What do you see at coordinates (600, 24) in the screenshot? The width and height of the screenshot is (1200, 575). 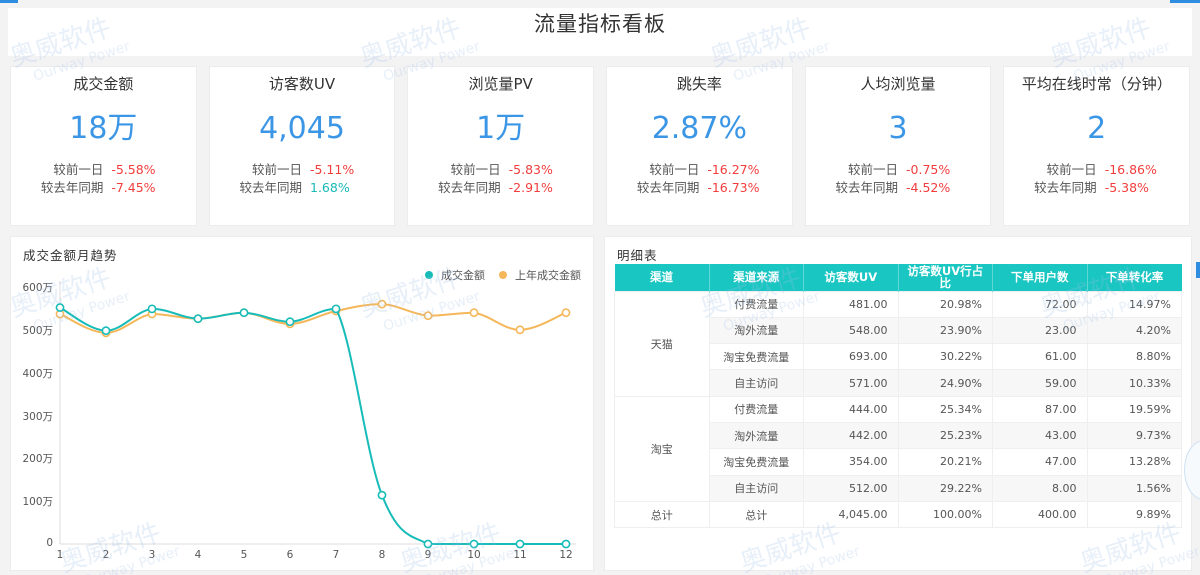 I see `page-title: 流量指标看板` at bounding box center [600, 24].